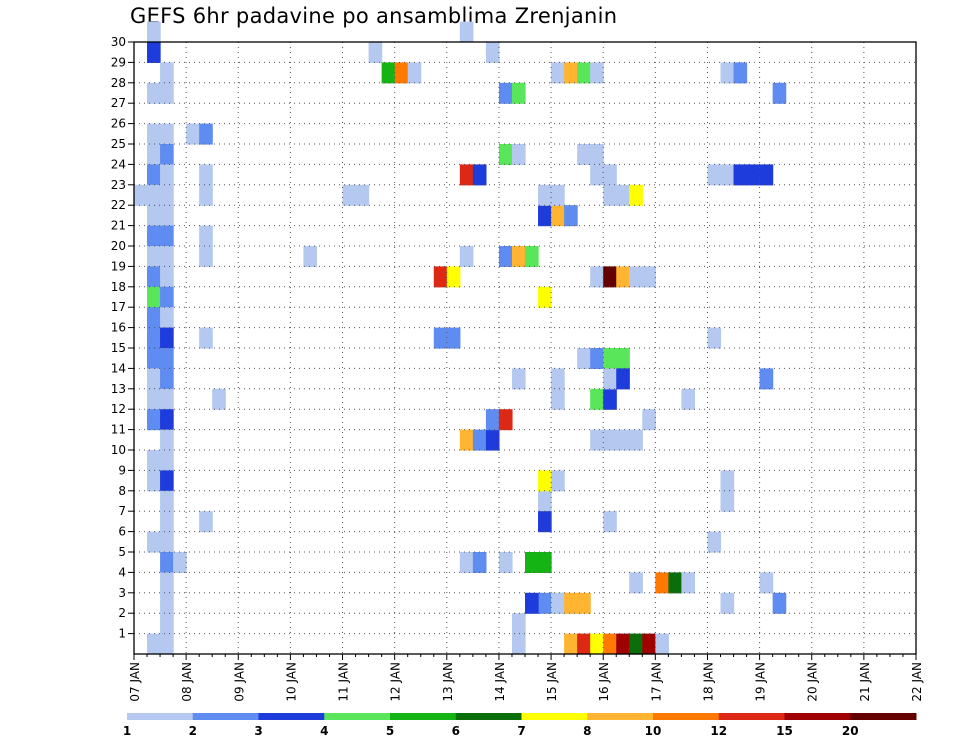 The image size is (960, 742). What do you see at coordinates (118, 164) in the screenshot?
I see `y-tick-label: 24` at bounding box center [118, 164].